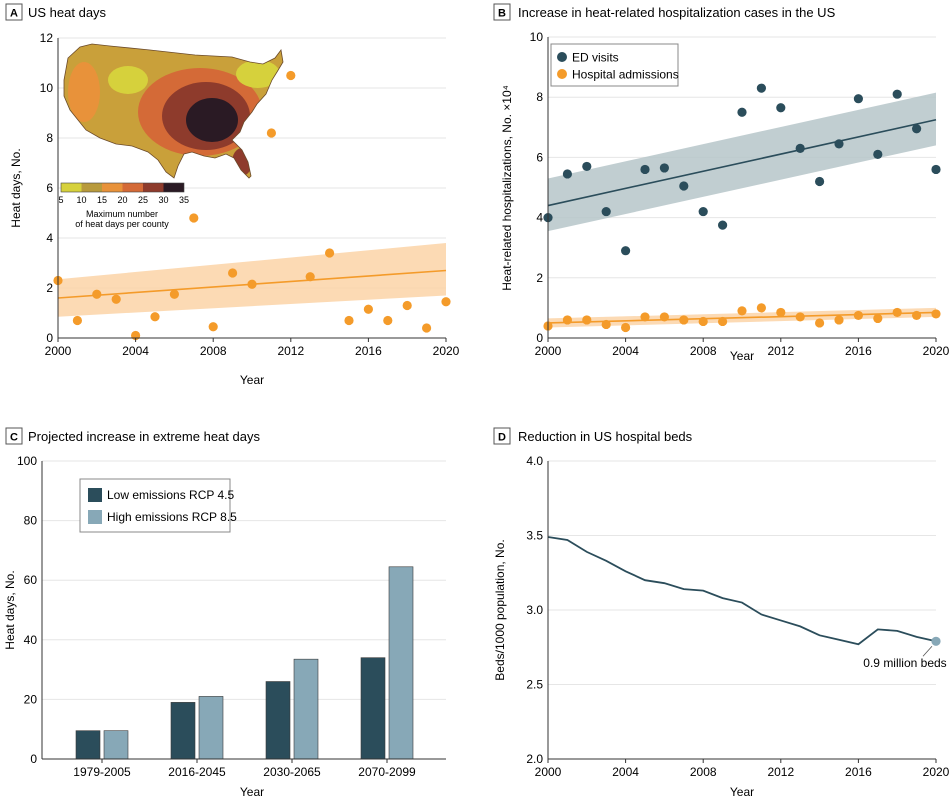 The image size is (952, 800). I want to click on ed-visits-trend-line, so click(742, 162).